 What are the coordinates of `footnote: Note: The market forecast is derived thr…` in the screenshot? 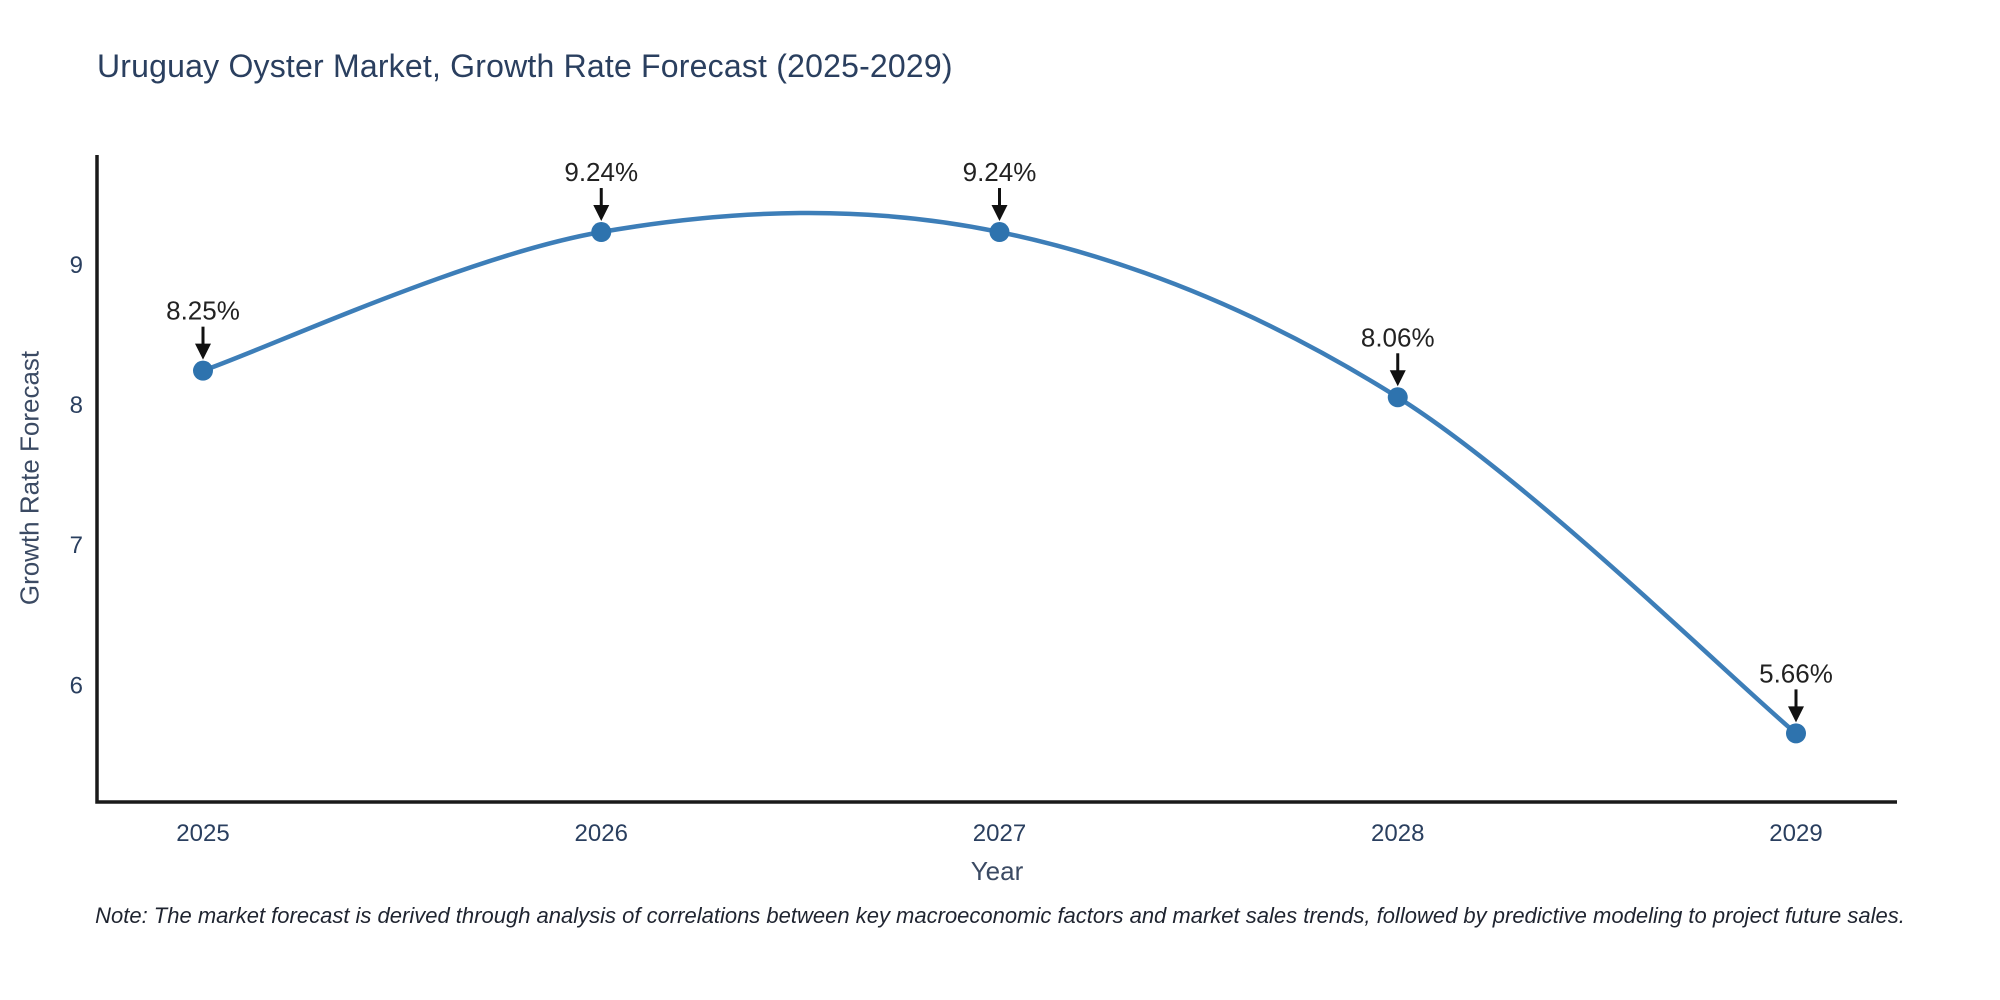 It's located at (1000, 915).